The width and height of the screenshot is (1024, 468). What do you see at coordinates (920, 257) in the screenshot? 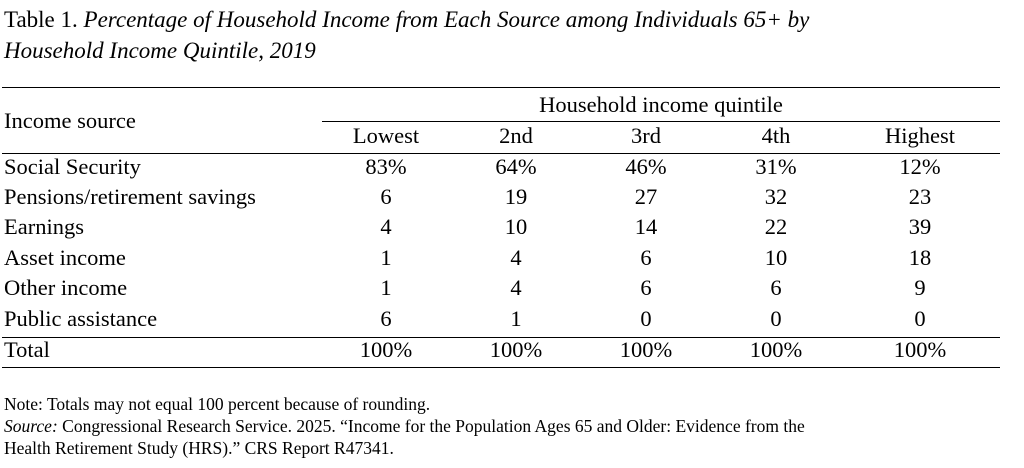
I see `table-cell: 18` at bounding box center [920, 257].